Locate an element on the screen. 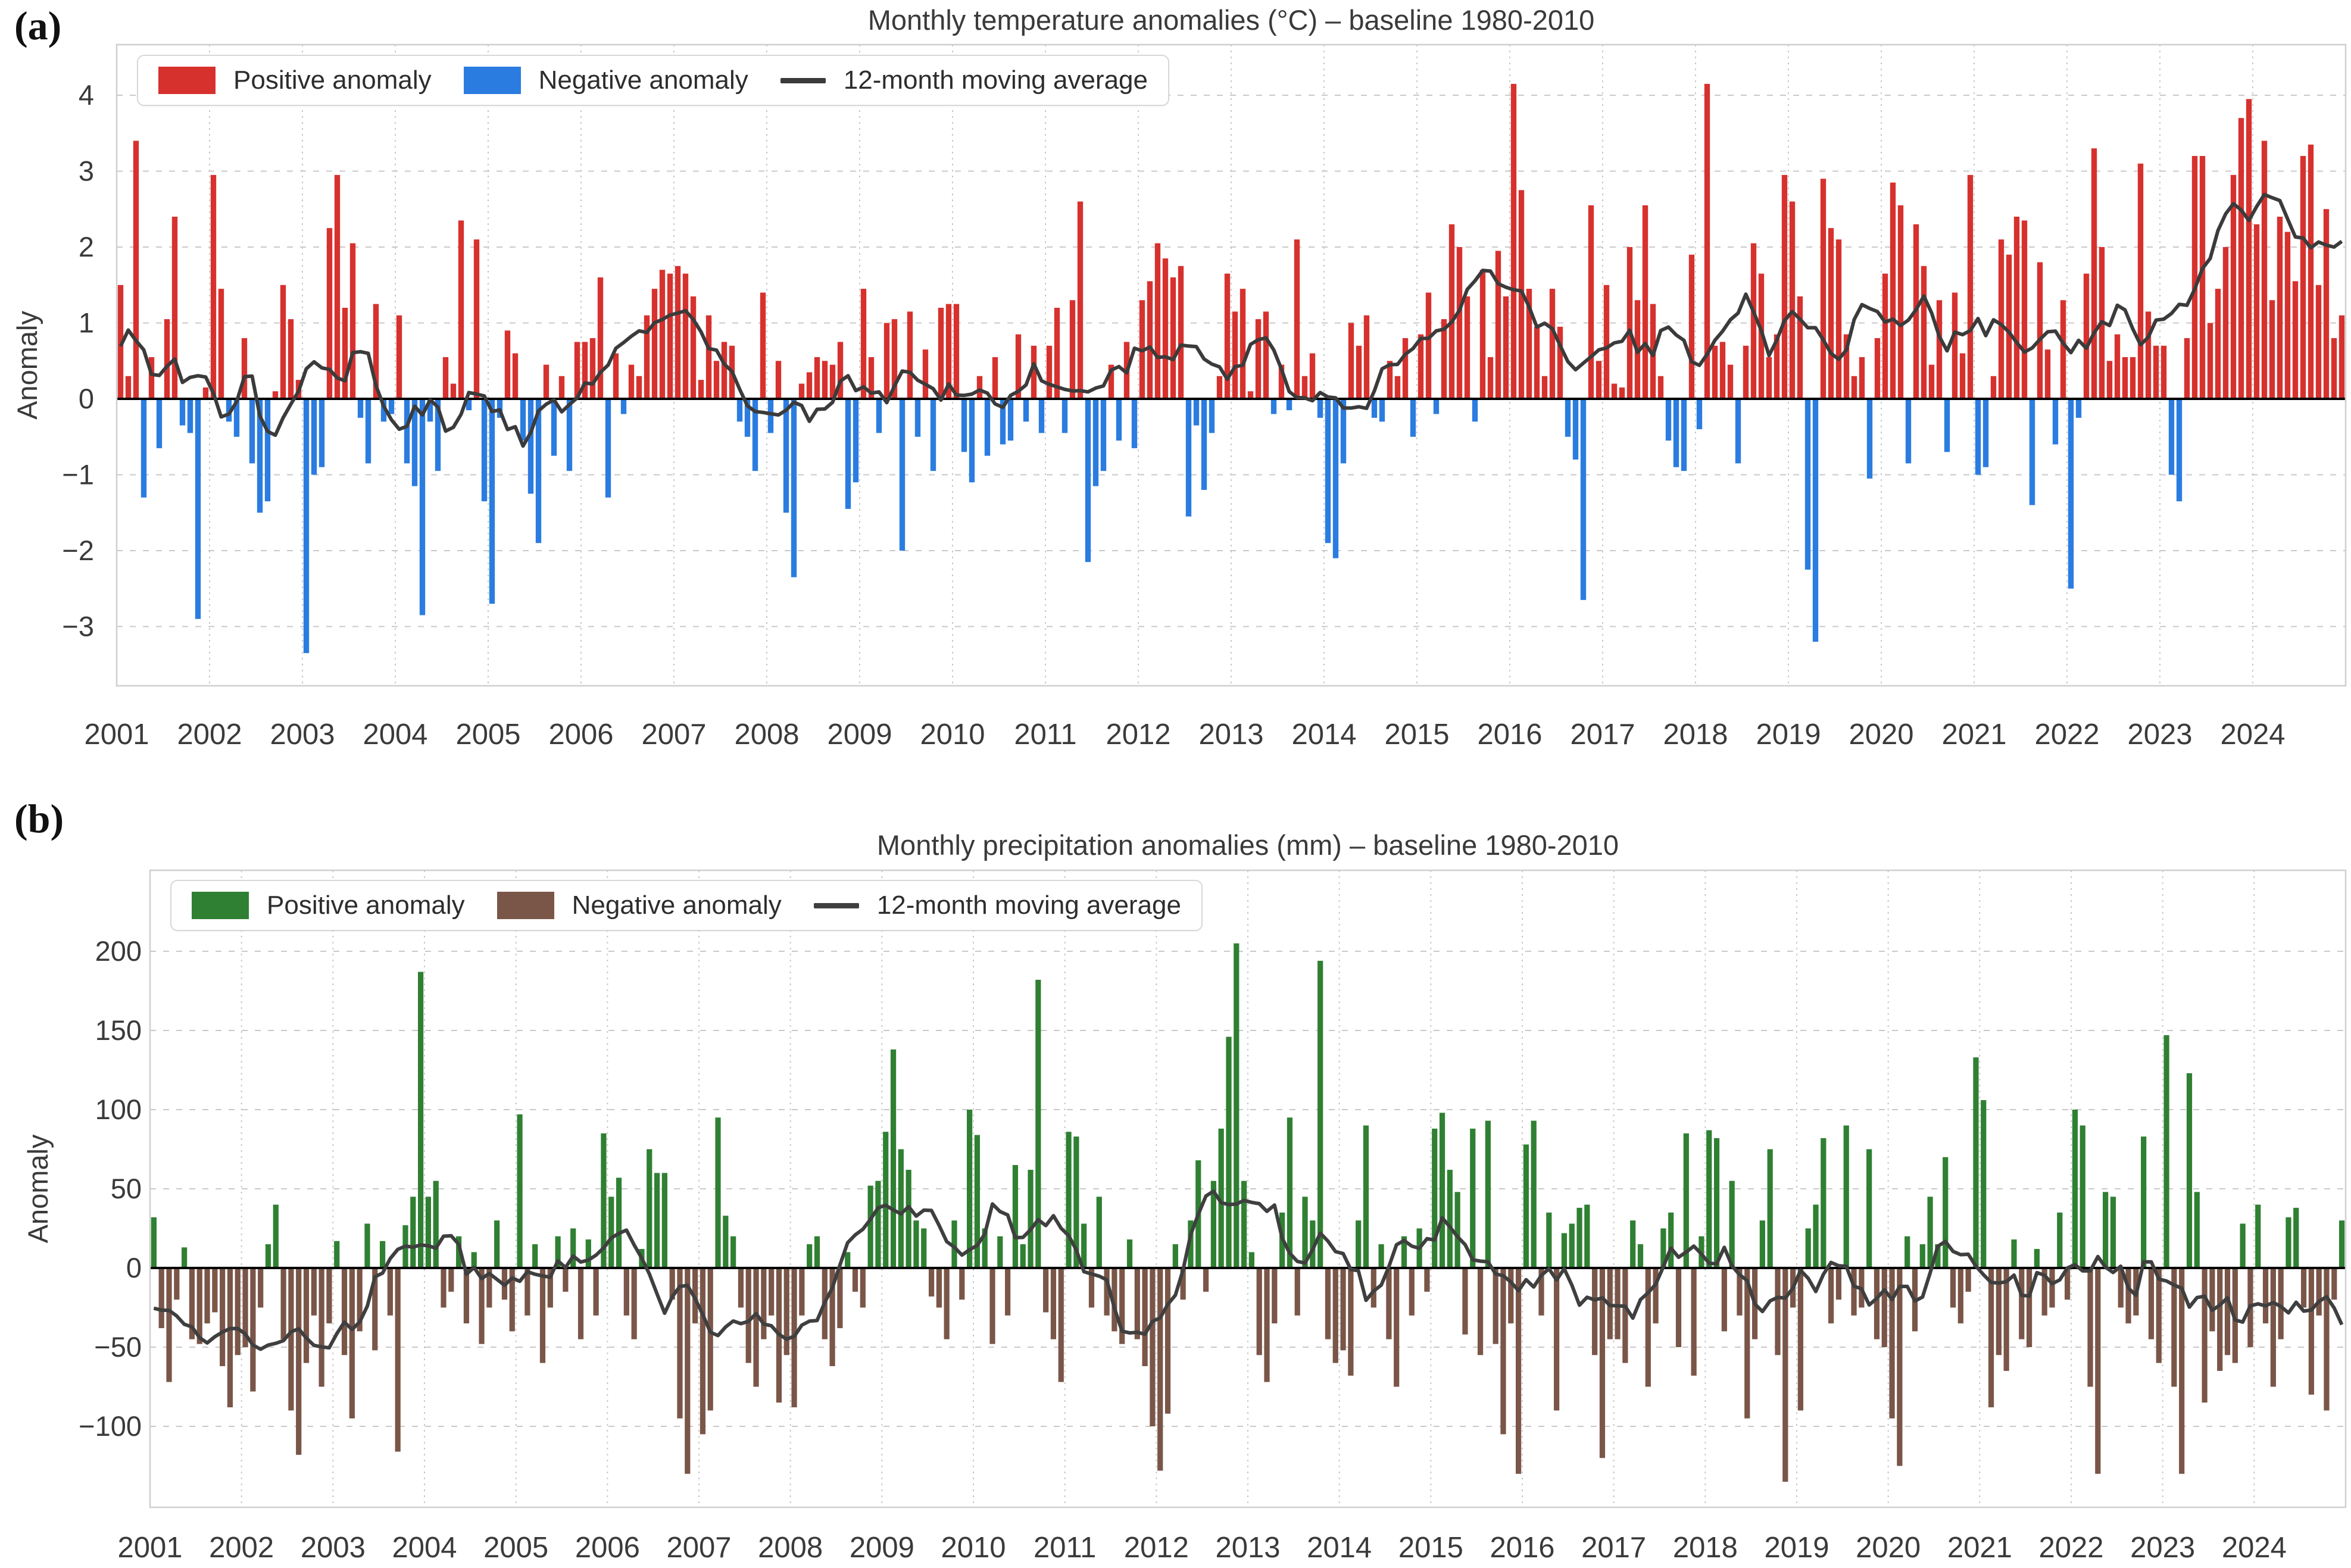 The image size is (2351, 1568). x-tick-label: 2015 is located at coordinates (1416, 735).